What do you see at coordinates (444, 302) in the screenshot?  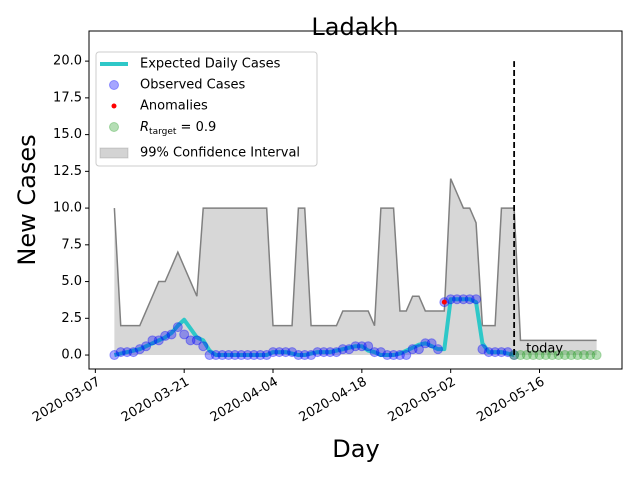 I see `anomaly-point` at bounding box center [444, 302].